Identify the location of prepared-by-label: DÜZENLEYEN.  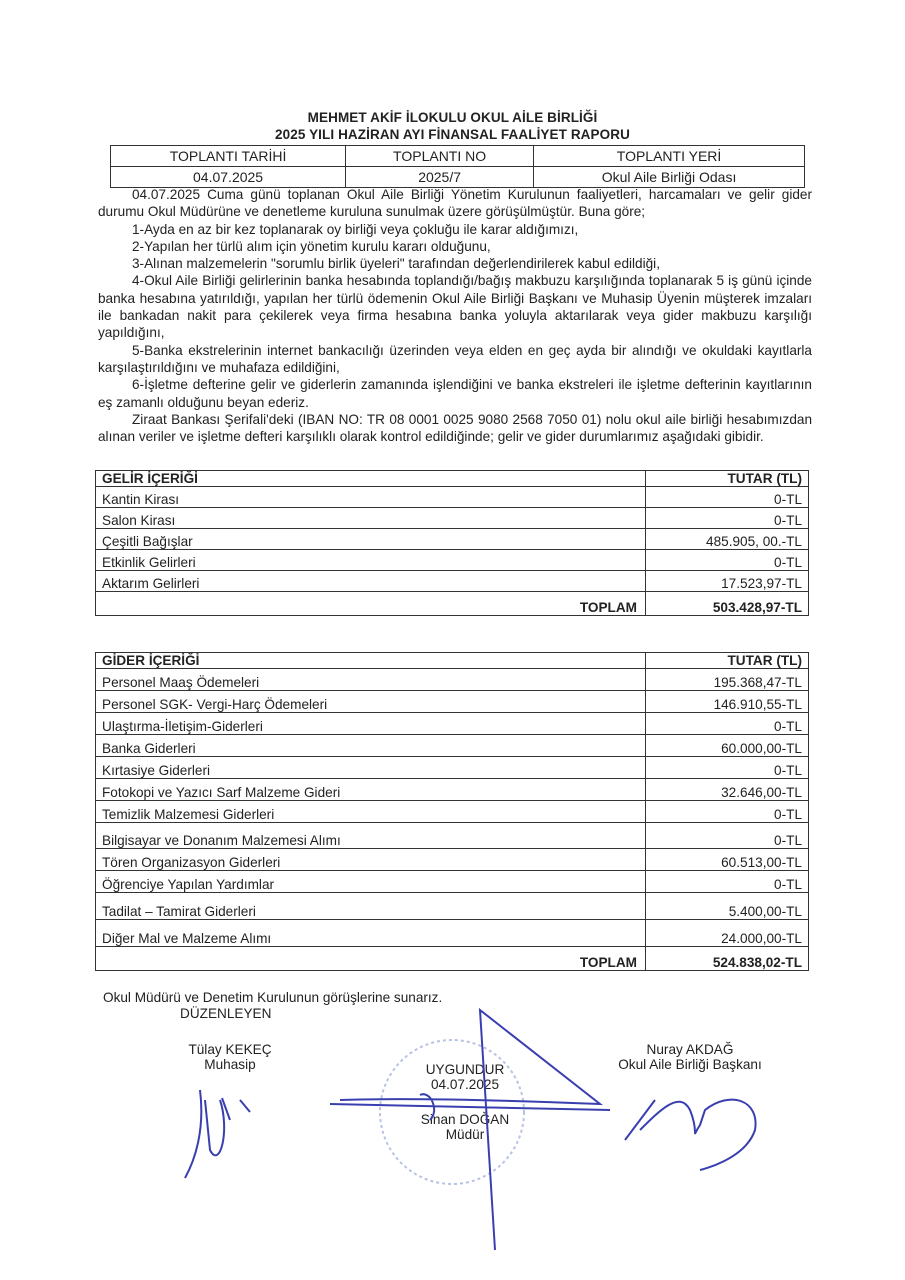
(226, 1013).